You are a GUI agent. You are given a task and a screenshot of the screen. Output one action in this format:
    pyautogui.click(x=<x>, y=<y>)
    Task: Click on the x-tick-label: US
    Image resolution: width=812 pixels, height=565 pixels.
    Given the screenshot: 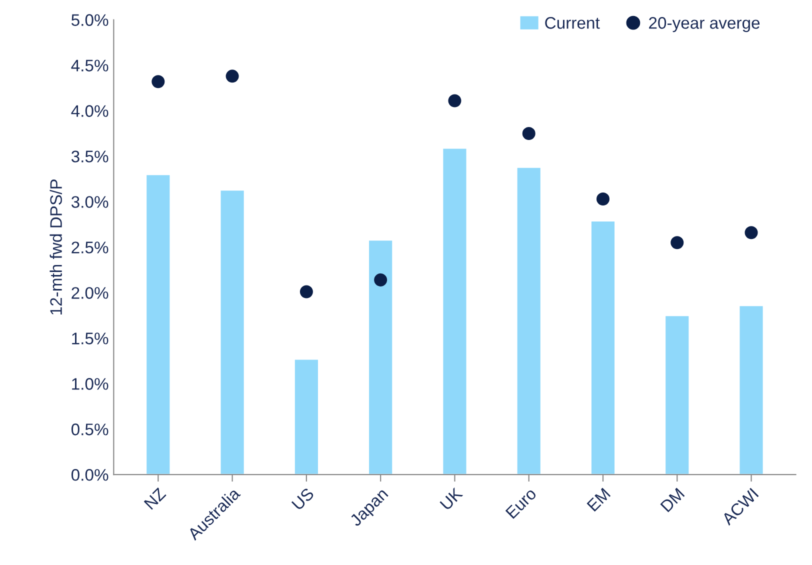 What is the action you would take?
    pyautogui.click(x=303, y=499)
    